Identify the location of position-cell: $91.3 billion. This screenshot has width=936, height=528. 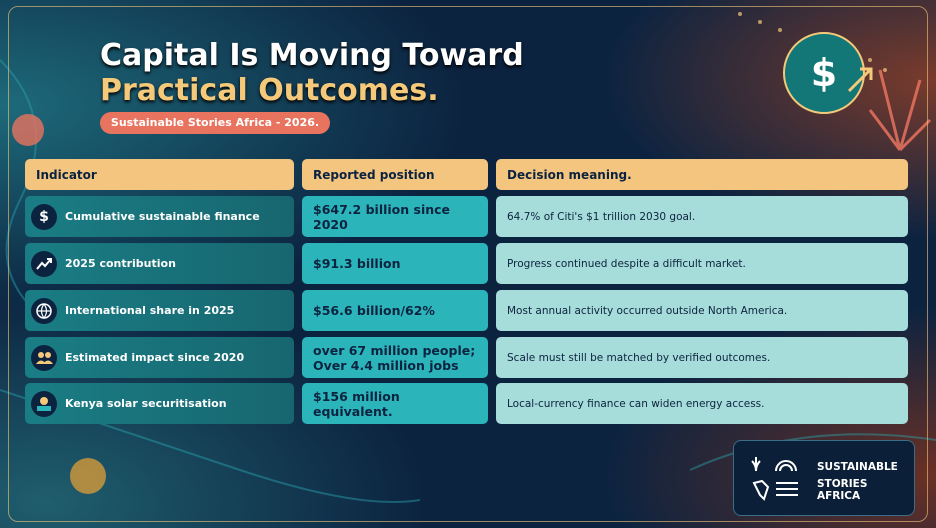
(395, 263).